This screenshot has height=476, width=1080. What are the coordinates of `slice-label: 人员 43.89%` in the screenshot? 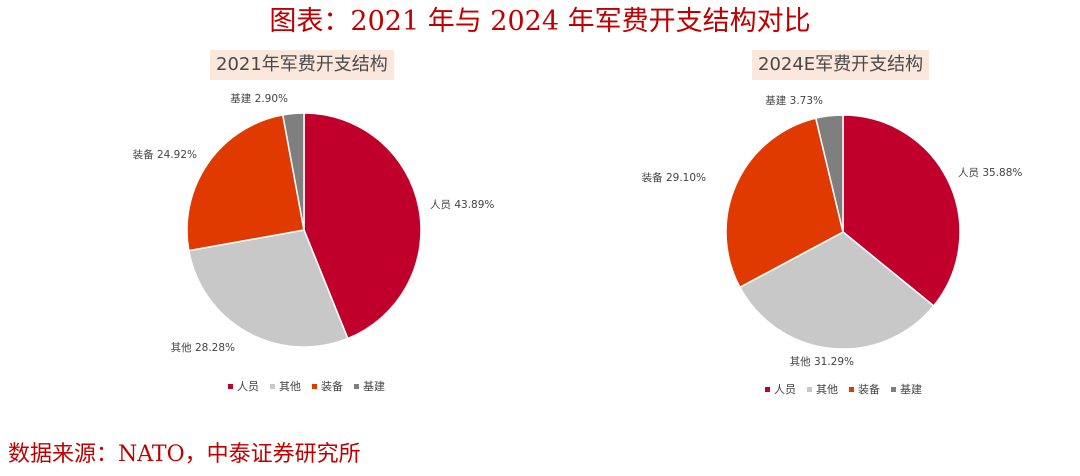 It's located at (462, 205).